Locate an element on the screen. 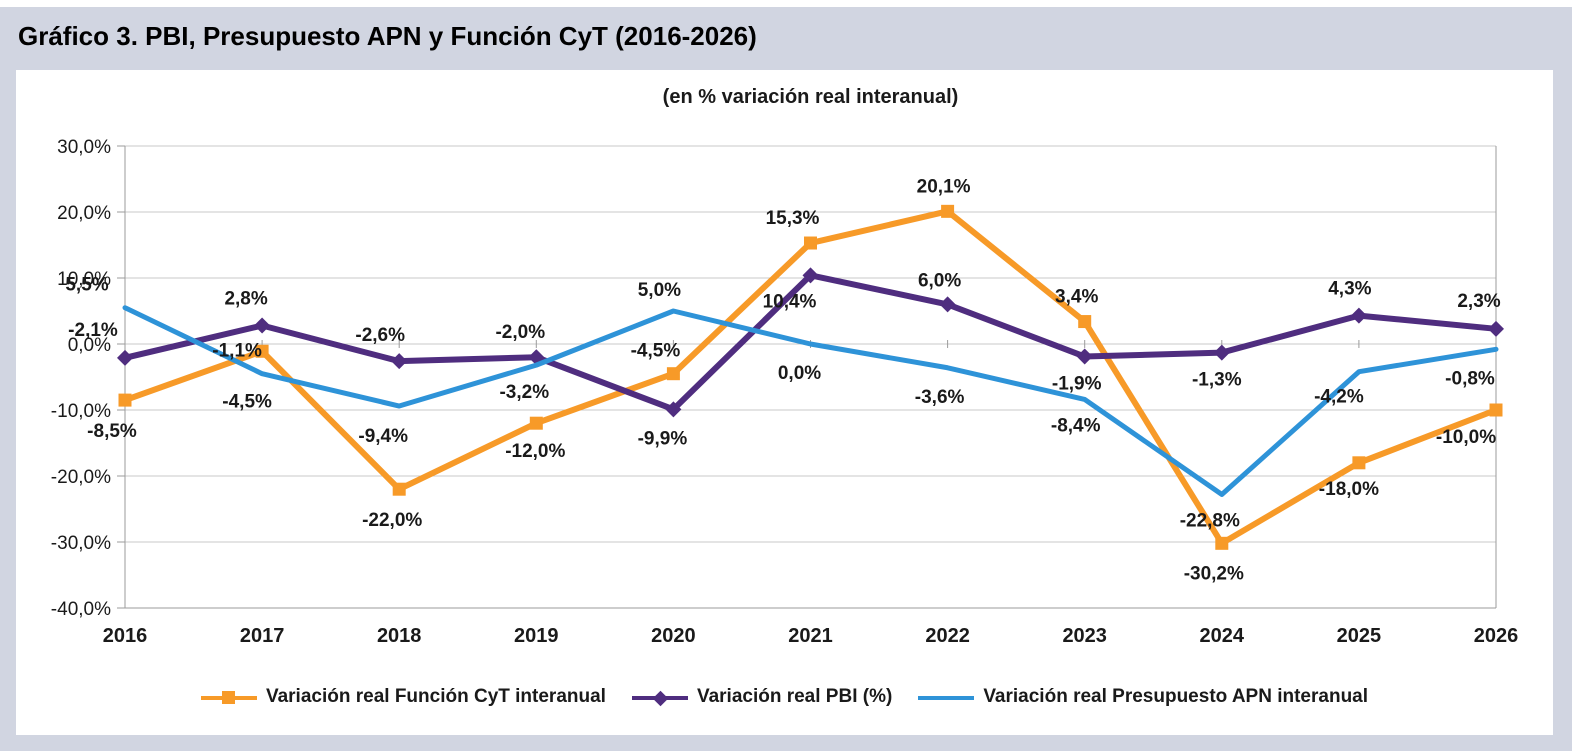  y-axis-tick-label: 30,0% is located at coordinates (84, 147).